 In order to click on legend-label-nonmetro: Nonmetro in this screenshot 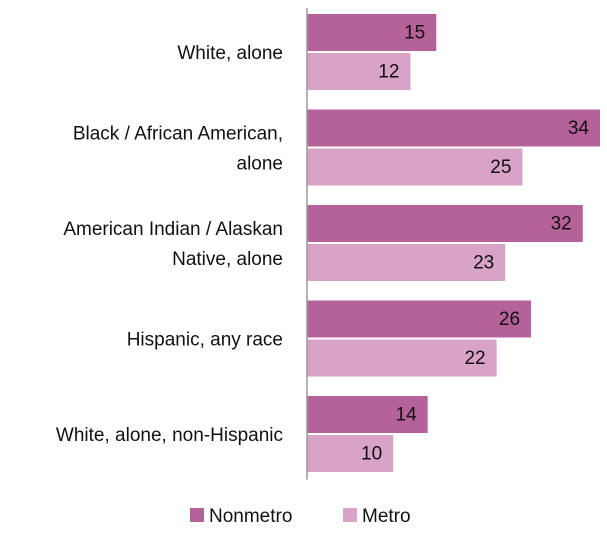, I will do `click(250, 516)`.